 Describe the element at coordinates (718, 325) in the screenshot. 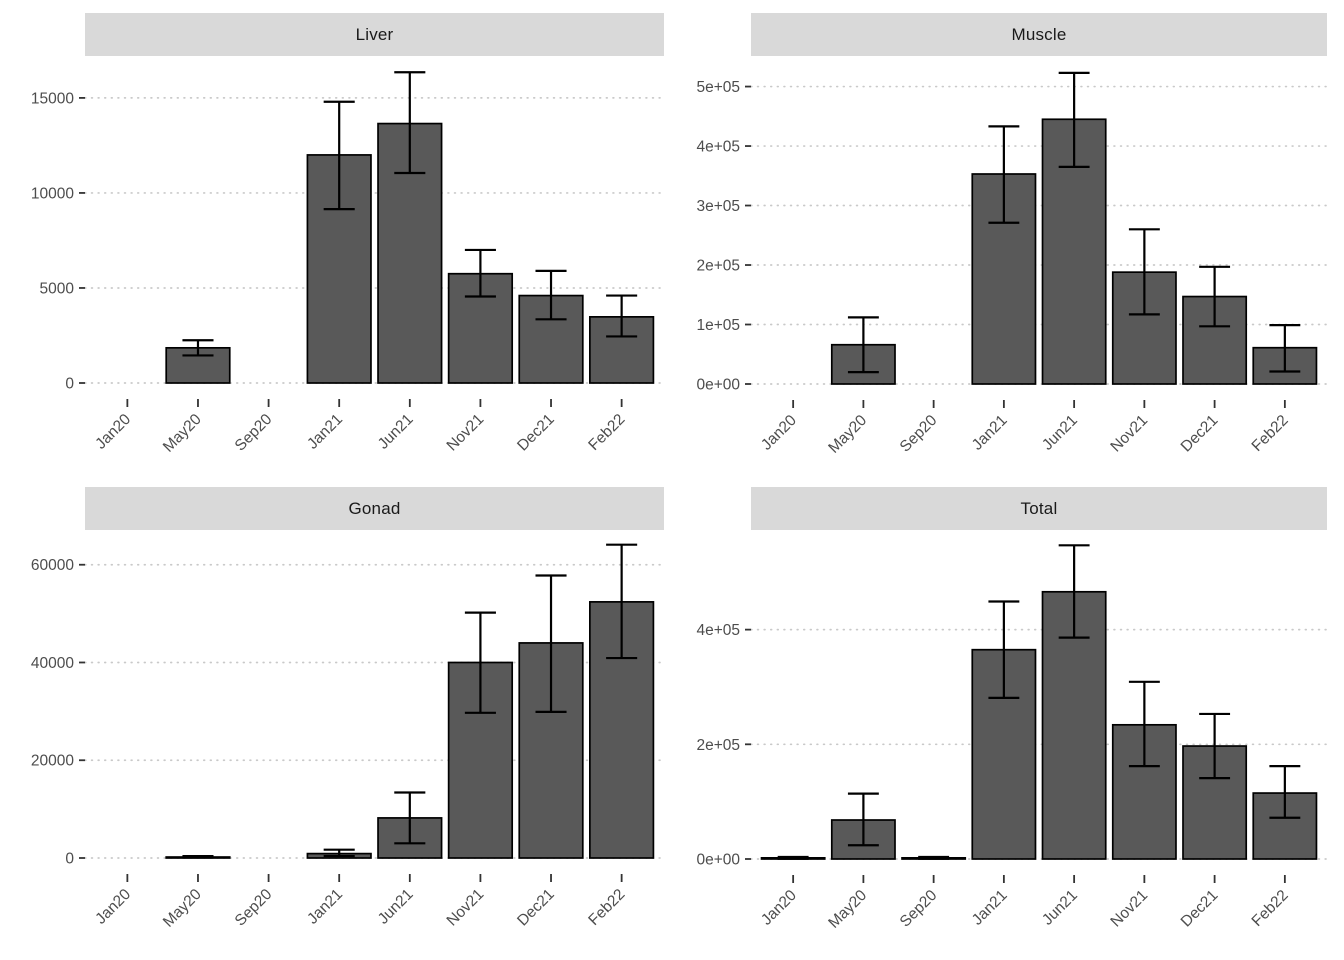

I see `y-tick-label: 1e+05` at that location.